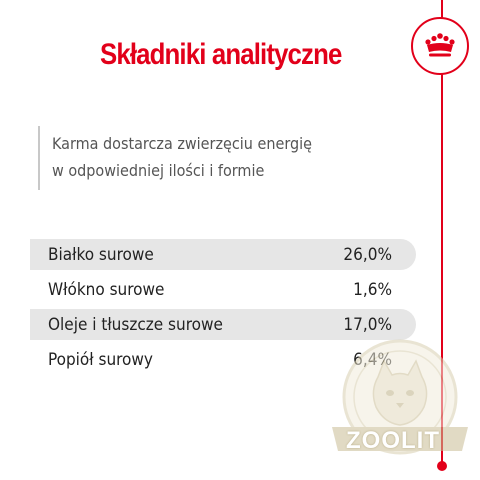 Image resolution: width=480 pixels, height=480 pixels. Describe the element at coordinates (100, 359) in the screenshot. I see `nutrient-label: Popiół surowy` at that location.